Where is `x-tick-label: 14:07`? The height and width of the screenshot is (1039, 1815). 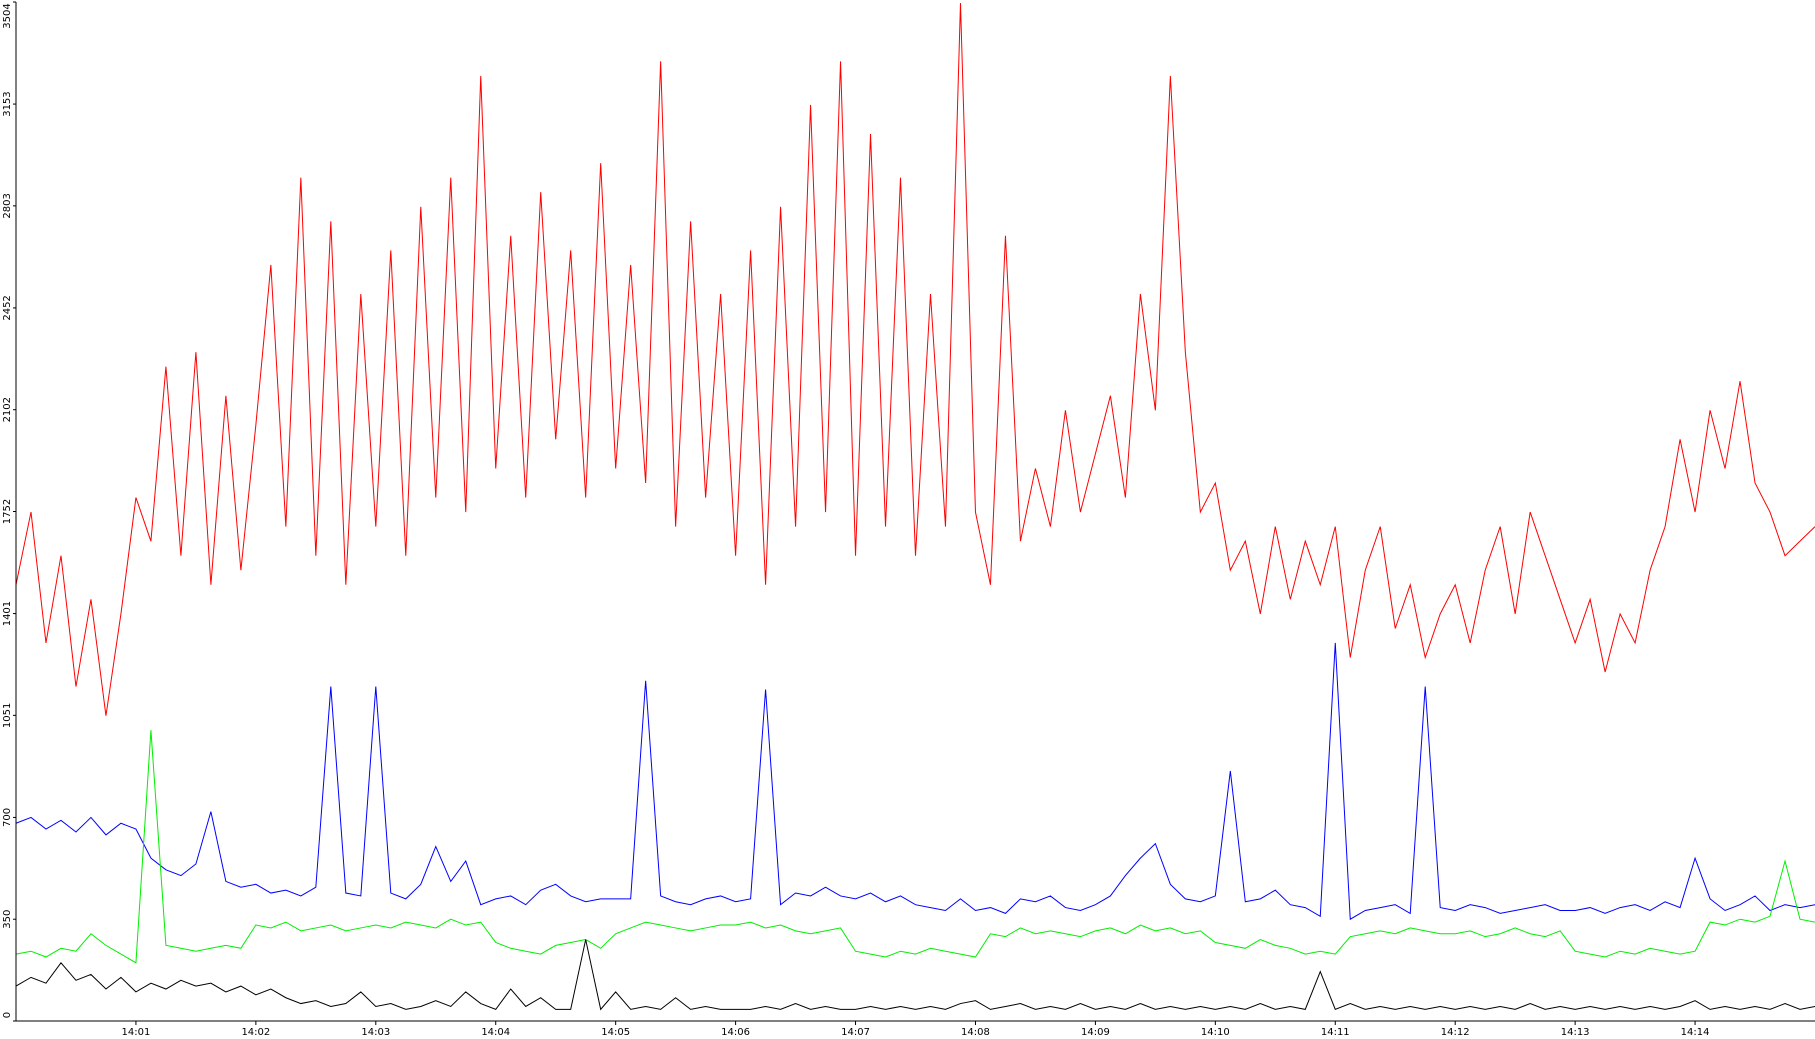
x-tick-label: 14:07 is located at coordinates (855, 1032).